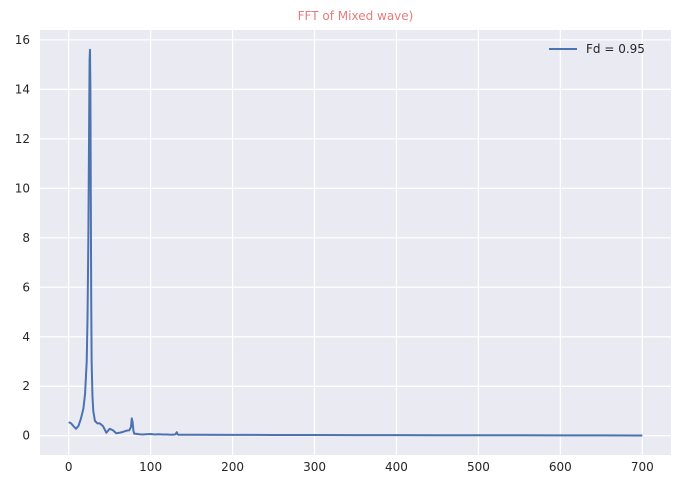 The image size is (689, 500). What do you see at coordinates (314, 467) in the screenshot?
I see `x-tick-label: 300` at bounding box center [314, 467].